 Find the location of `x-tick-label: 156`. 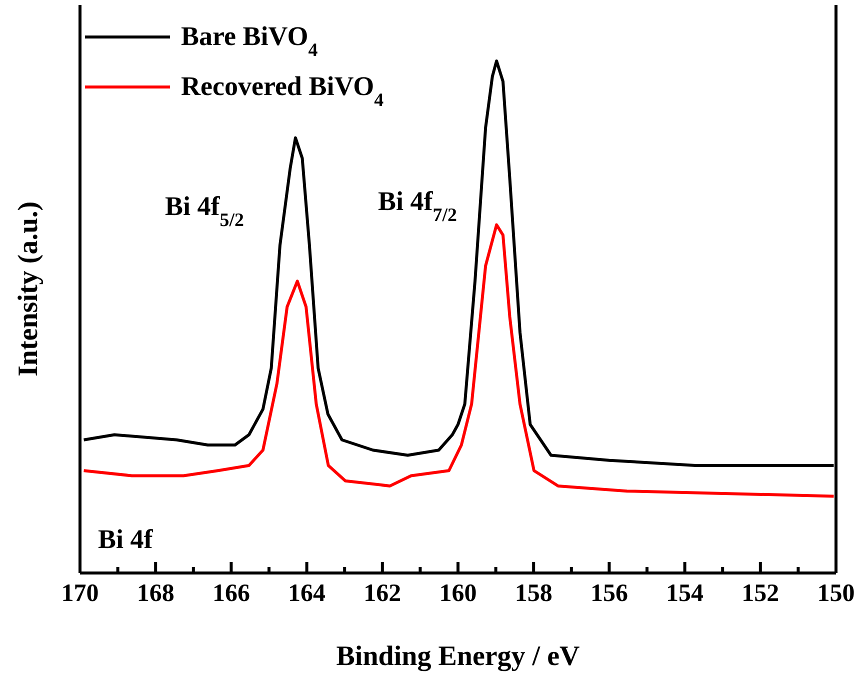

x-tick-label: 156 is located at coordinates (609, 593).